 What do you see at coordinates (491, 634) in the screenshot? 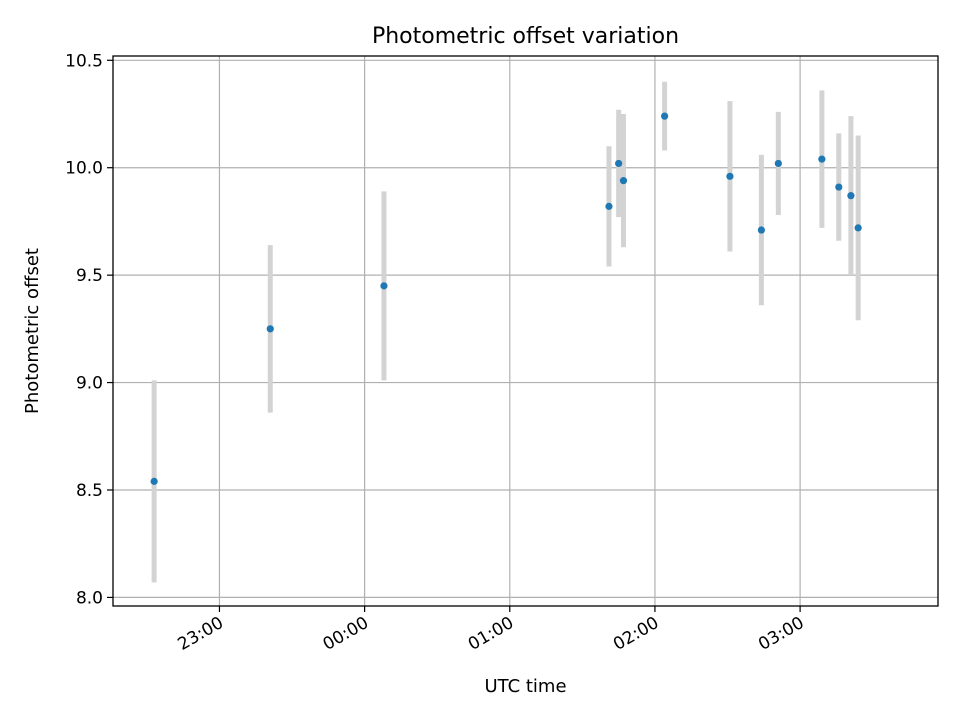
I see `x-tick-label: 01:00` at bounding box center [491, 634].